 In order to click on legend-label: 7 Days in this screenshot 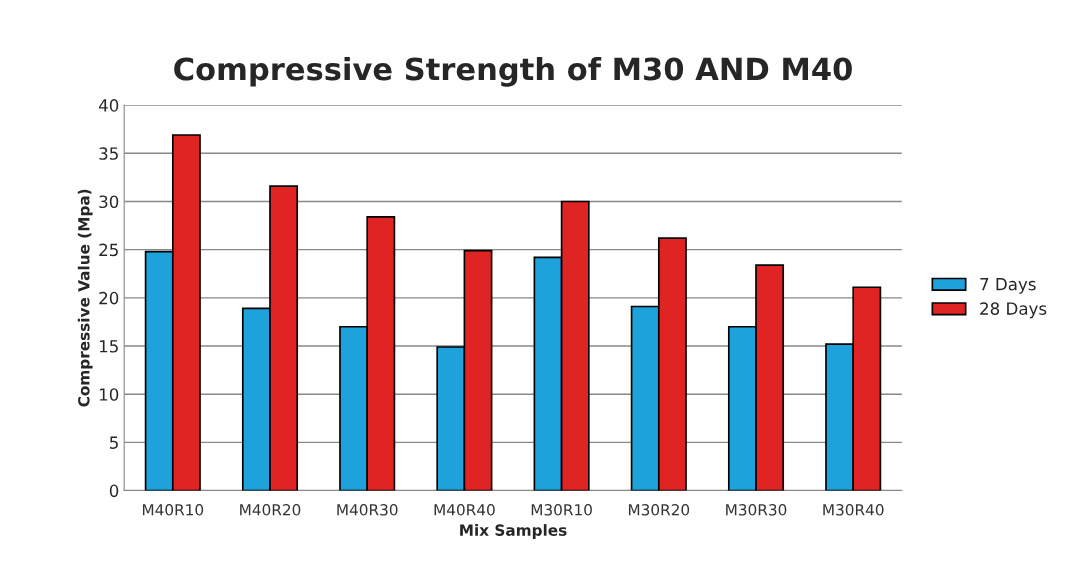, I will do `click(1008, 286)`.